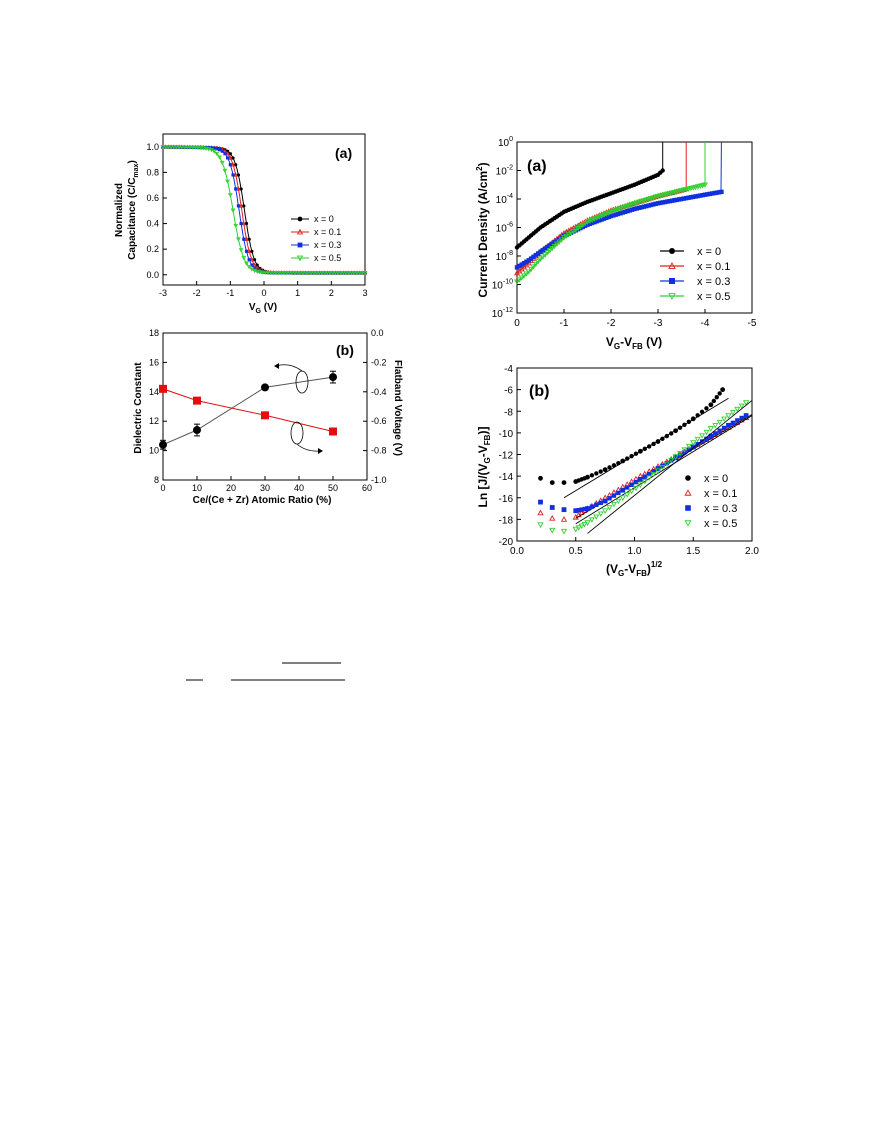 This screenshot has width=876, height=1140. Describe the element at coordinates (265, 488) in the screenshot. I see `dk-x-tick-label: 30` at that location.